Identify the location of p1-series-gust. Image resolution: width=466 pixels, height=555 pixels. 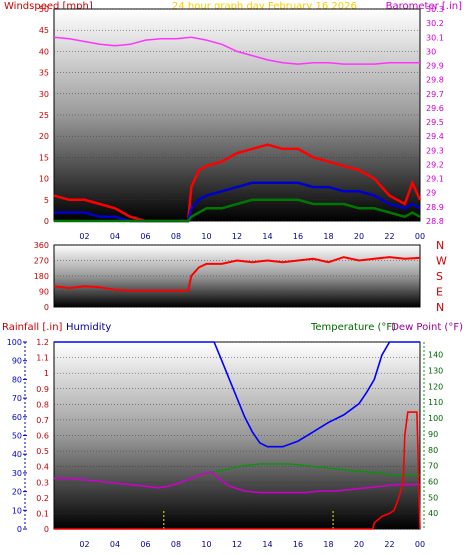
(237, 183).